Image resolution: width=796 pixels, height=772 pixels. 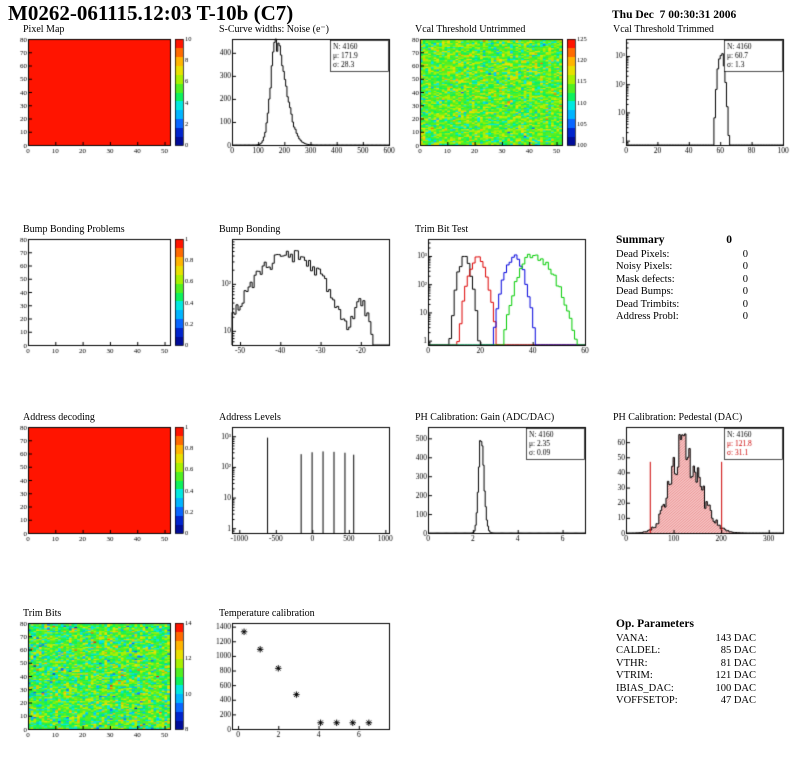 I want to click on plot-trim-bits: Trim Bits, so click(x=105, y=675).